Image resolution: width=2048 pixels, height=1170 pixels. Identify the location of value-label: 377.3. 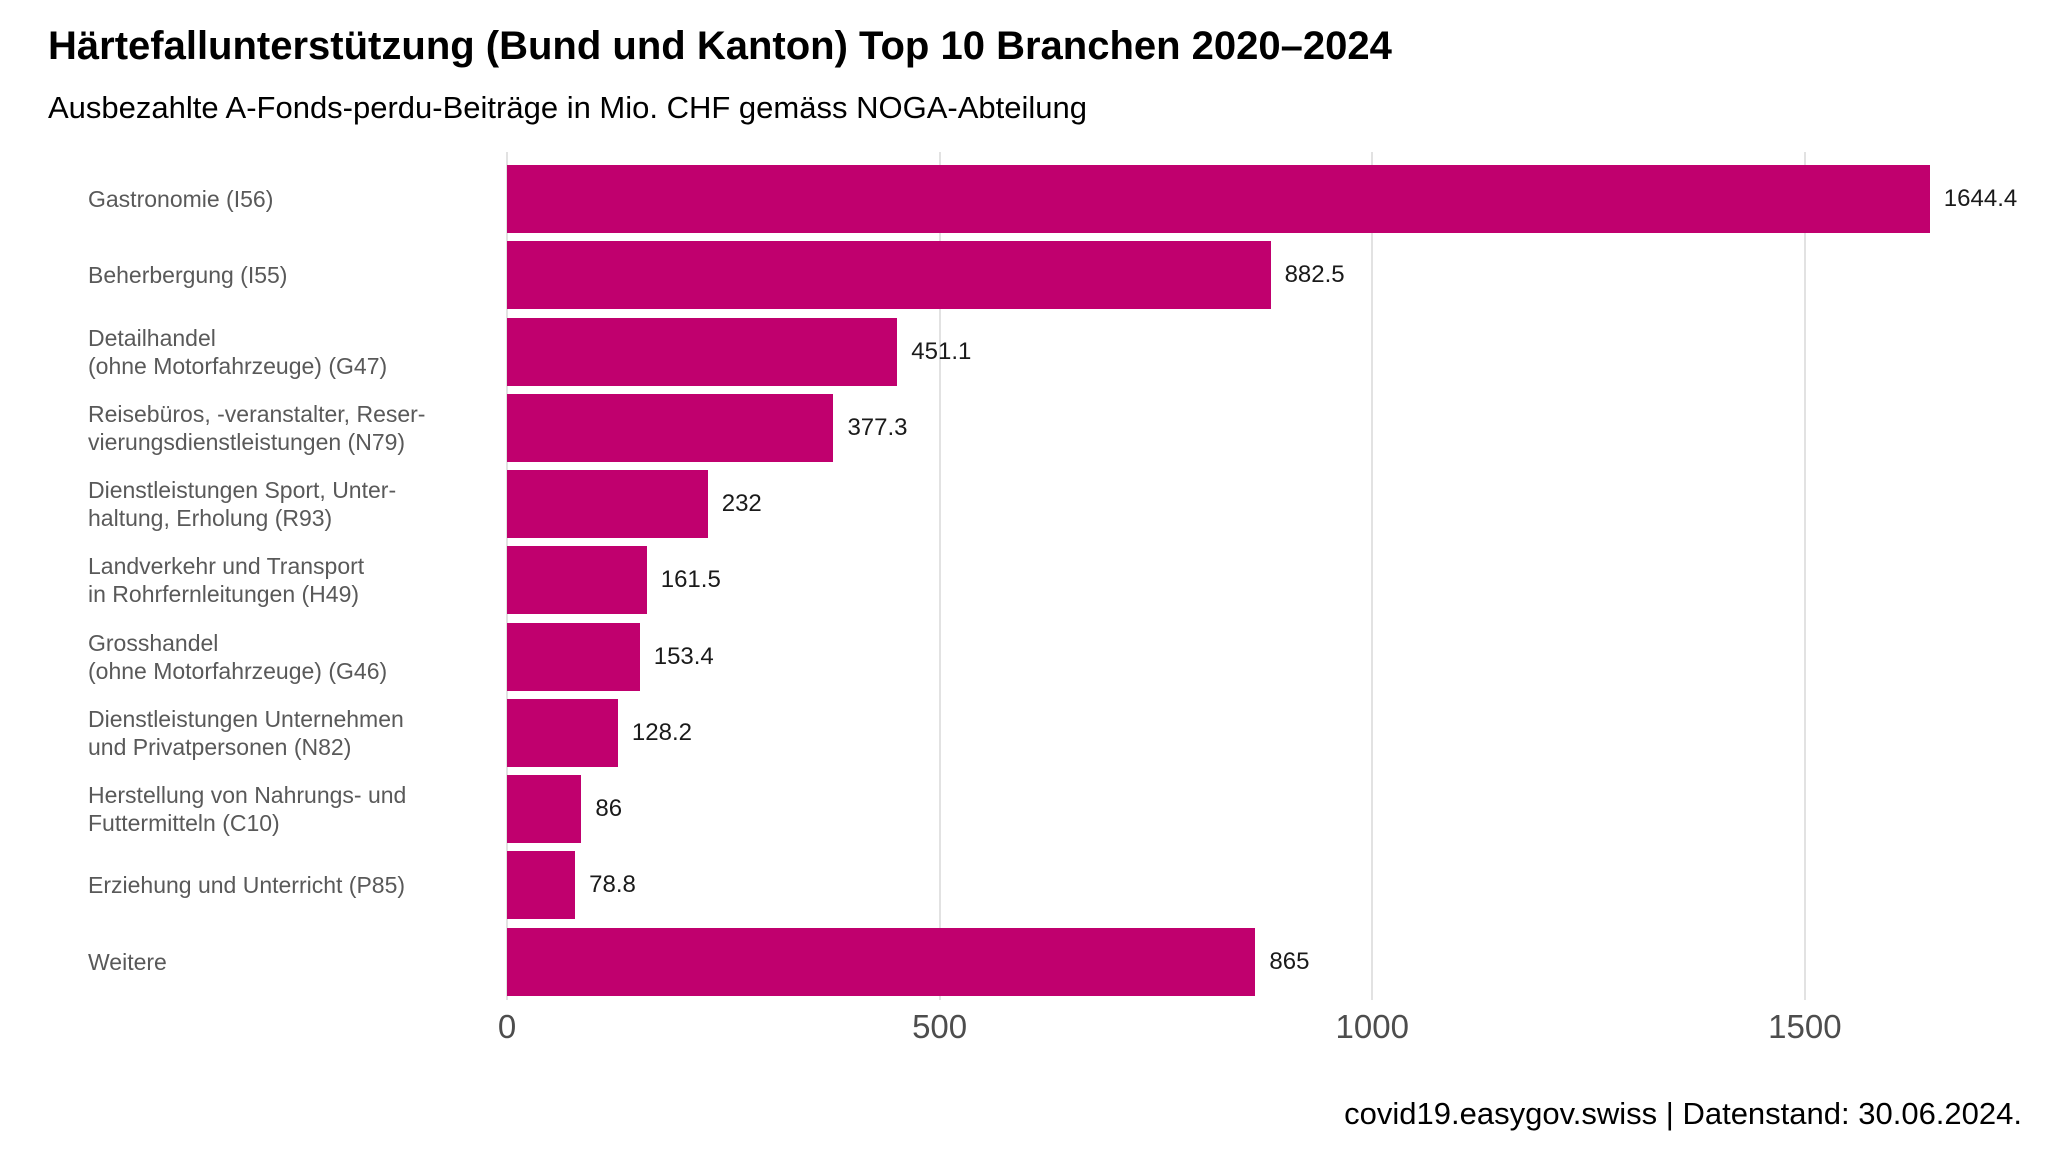
(877, 427).